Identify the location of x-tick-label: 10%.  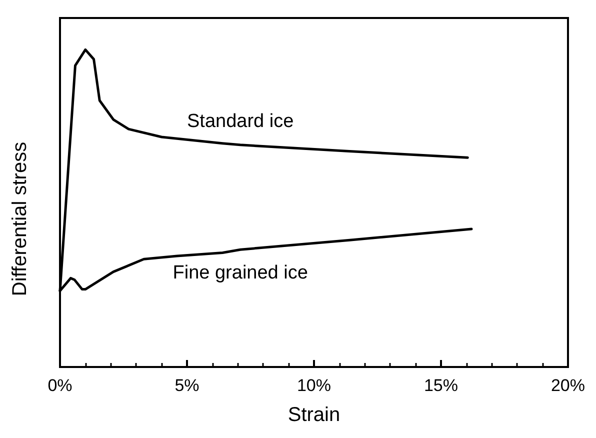
(314, 385).